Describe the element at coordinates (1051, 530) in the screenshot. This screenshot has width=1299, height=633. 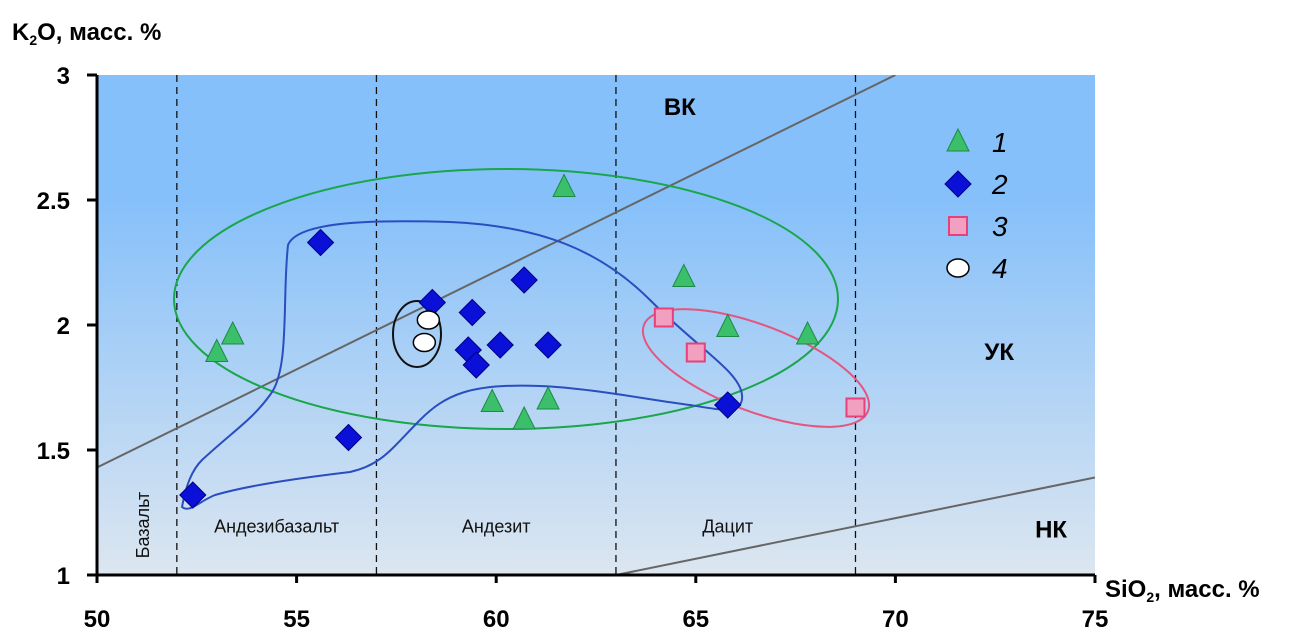
I see `series-region-label: НК` at that location.